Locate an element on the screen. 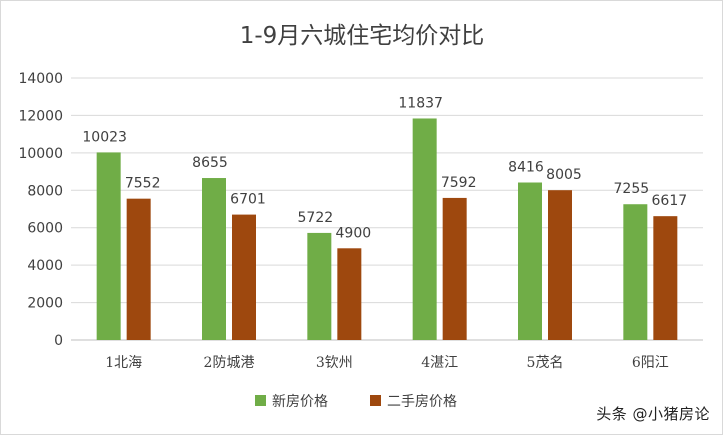 The width and height of the screenshot is (723, 435). data-label: 5722 is located at coordinates (316, 218).